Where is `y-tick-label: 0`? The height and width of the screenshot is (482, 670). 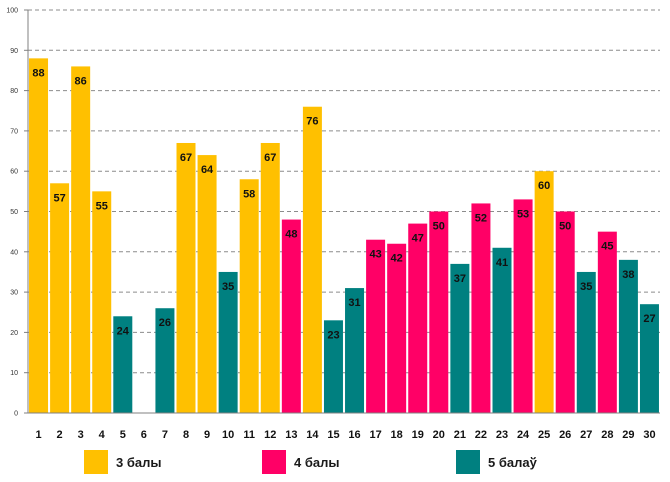 y-tick-label: 0 is located at coordinates (16, 414).